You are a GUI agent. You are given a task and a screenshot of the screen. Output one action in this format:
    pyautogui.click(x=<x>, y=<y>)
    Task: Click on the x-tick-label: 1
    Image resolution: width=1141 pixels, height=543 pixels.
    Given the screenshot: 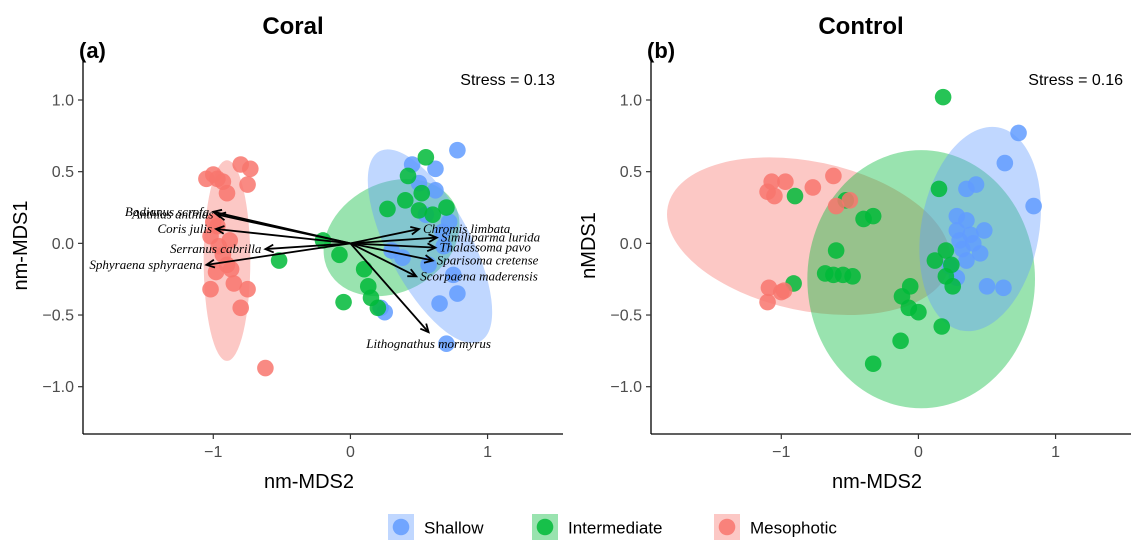 What is the action you would take?
    pyautogui.click(x=1055, y=452)
    